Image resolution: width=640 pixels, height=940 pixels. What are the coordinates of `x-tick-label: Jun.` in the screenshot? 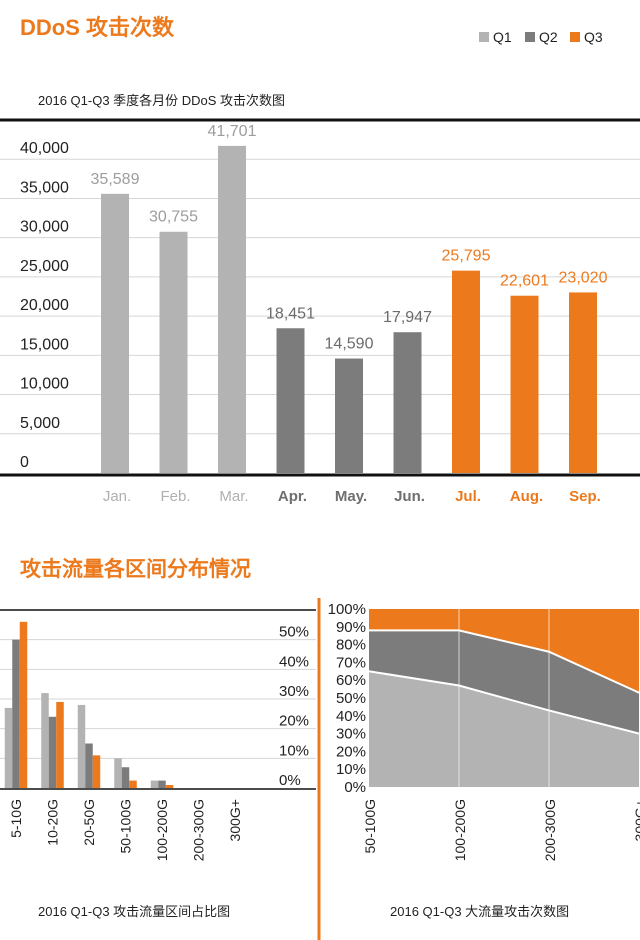 It's located at (409, 496).